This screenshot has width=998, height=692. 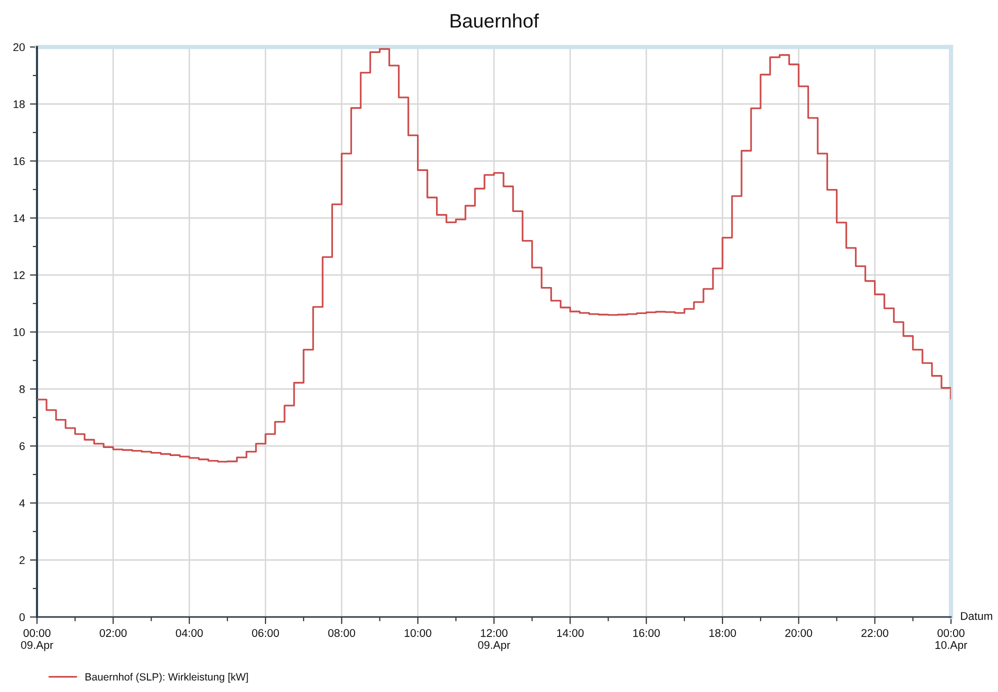 I want to click on y-tick-label: 20, so click(x=19, y=47).